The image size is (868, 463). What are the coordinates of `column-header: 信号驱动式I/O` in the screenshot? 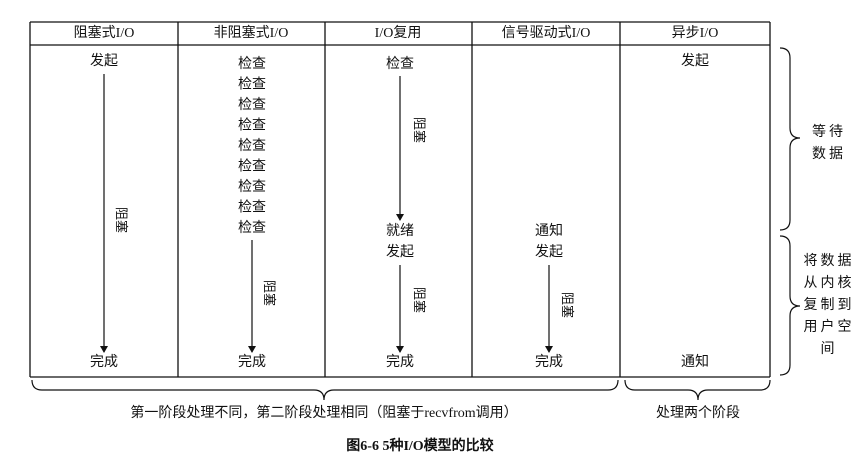 It's located at (546, 33).